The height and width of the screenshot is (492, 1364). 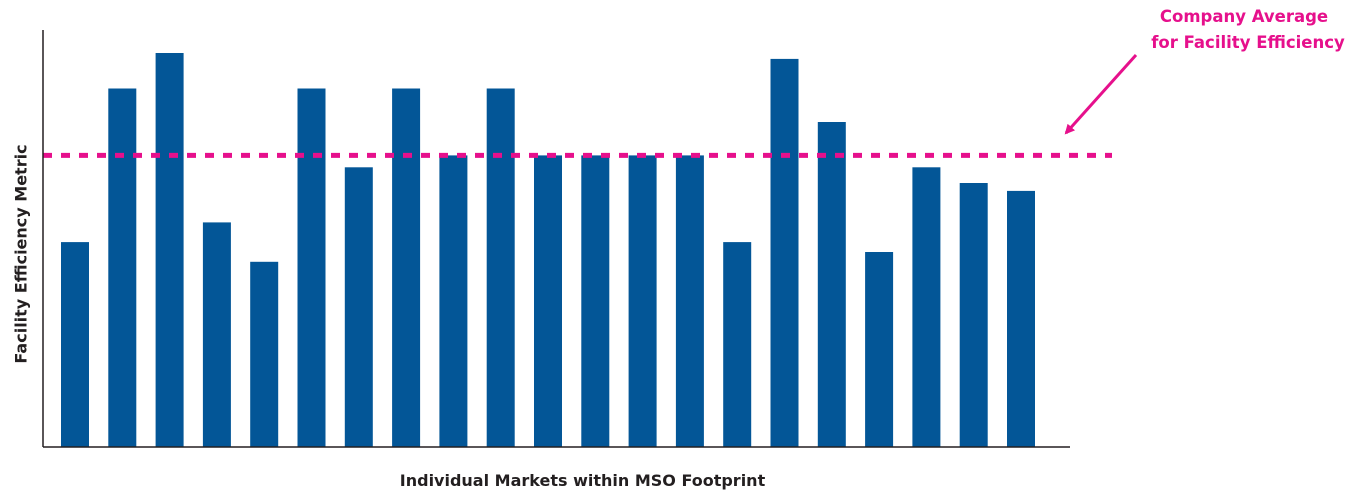 I want to click on x-axis-title: Individual Markets within MSO Footprint, so click(x=583, y=480).